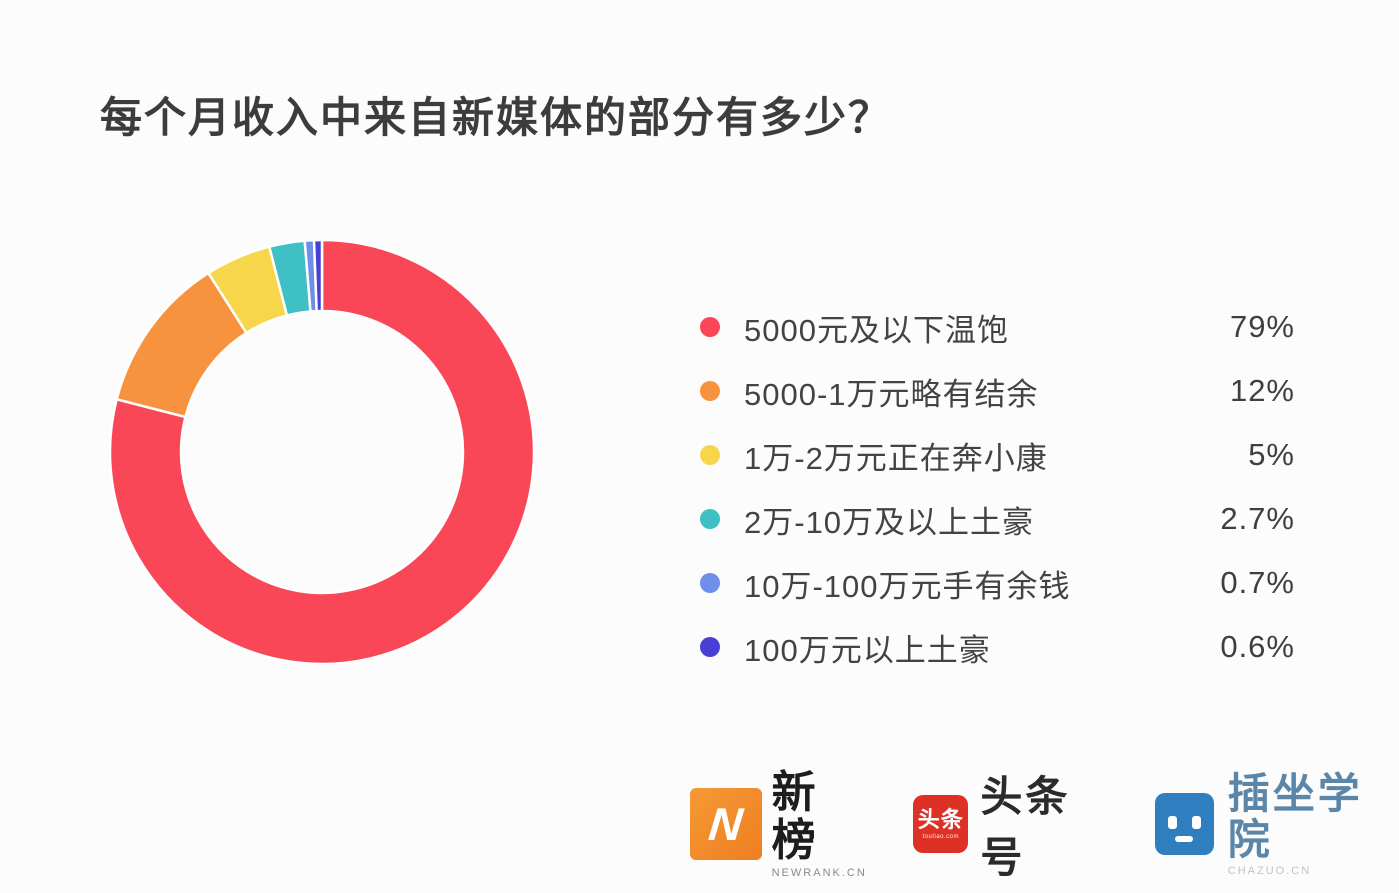  I want to click on legend-row: 2万-10万及以上土豪 2.7%, so click(997, 519).